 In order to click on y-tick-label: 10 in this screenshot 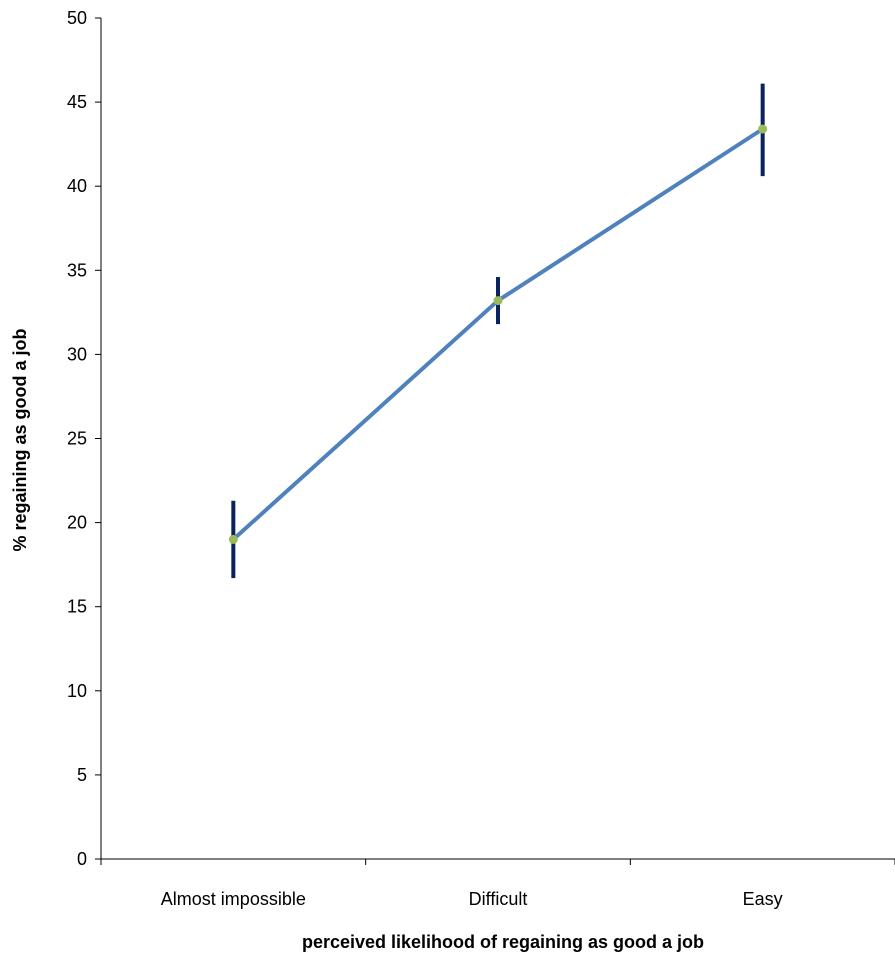, I will do `click(77, 691)`.